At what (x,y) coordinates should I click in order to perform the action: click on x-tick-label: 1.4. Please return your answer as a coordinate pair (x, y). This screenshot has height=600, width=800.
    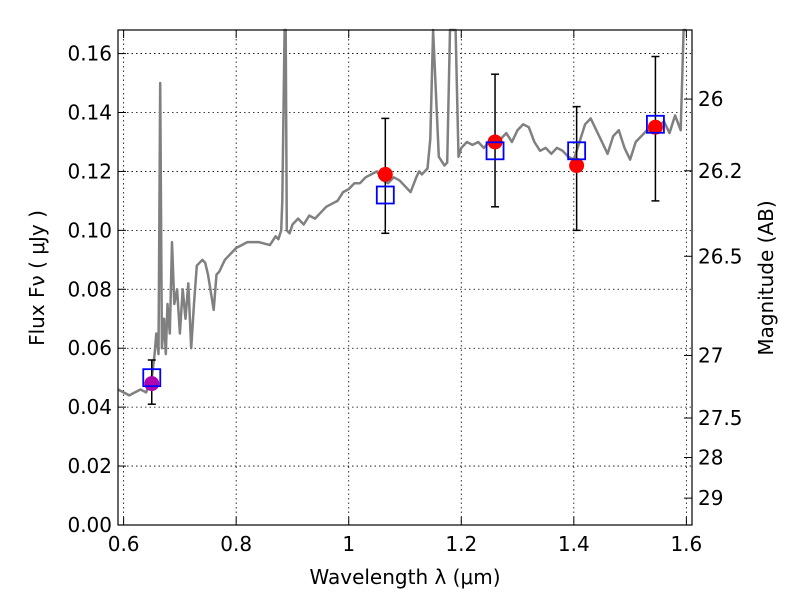
    Looking at the image, I should click on (574, 544).